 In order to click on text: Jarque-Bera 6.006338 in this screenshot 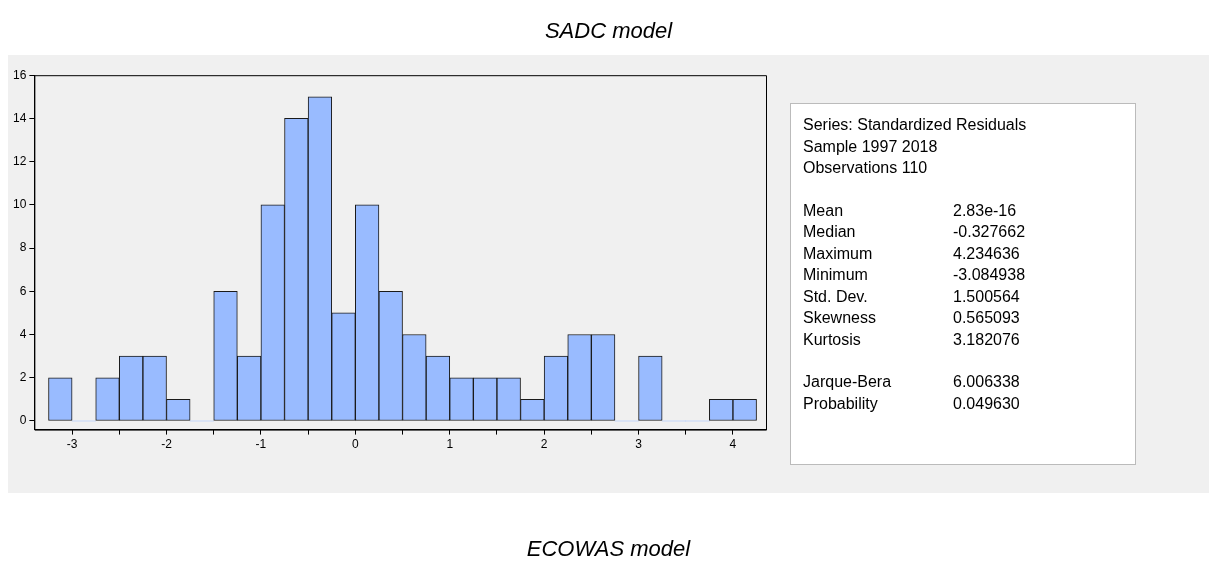, I will do `click(911, 381)`.